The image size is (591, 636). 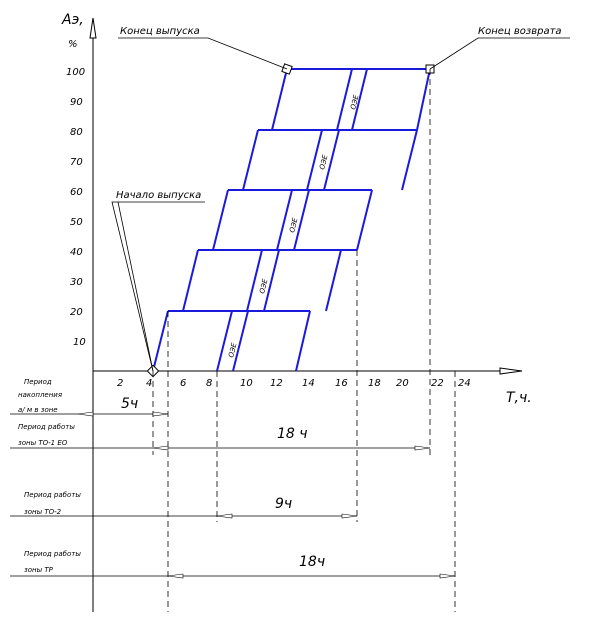 What do you see at coordinates (120, 383) in the screenshot?
I see `x-tick: 2` at bounding box center [120, 383].